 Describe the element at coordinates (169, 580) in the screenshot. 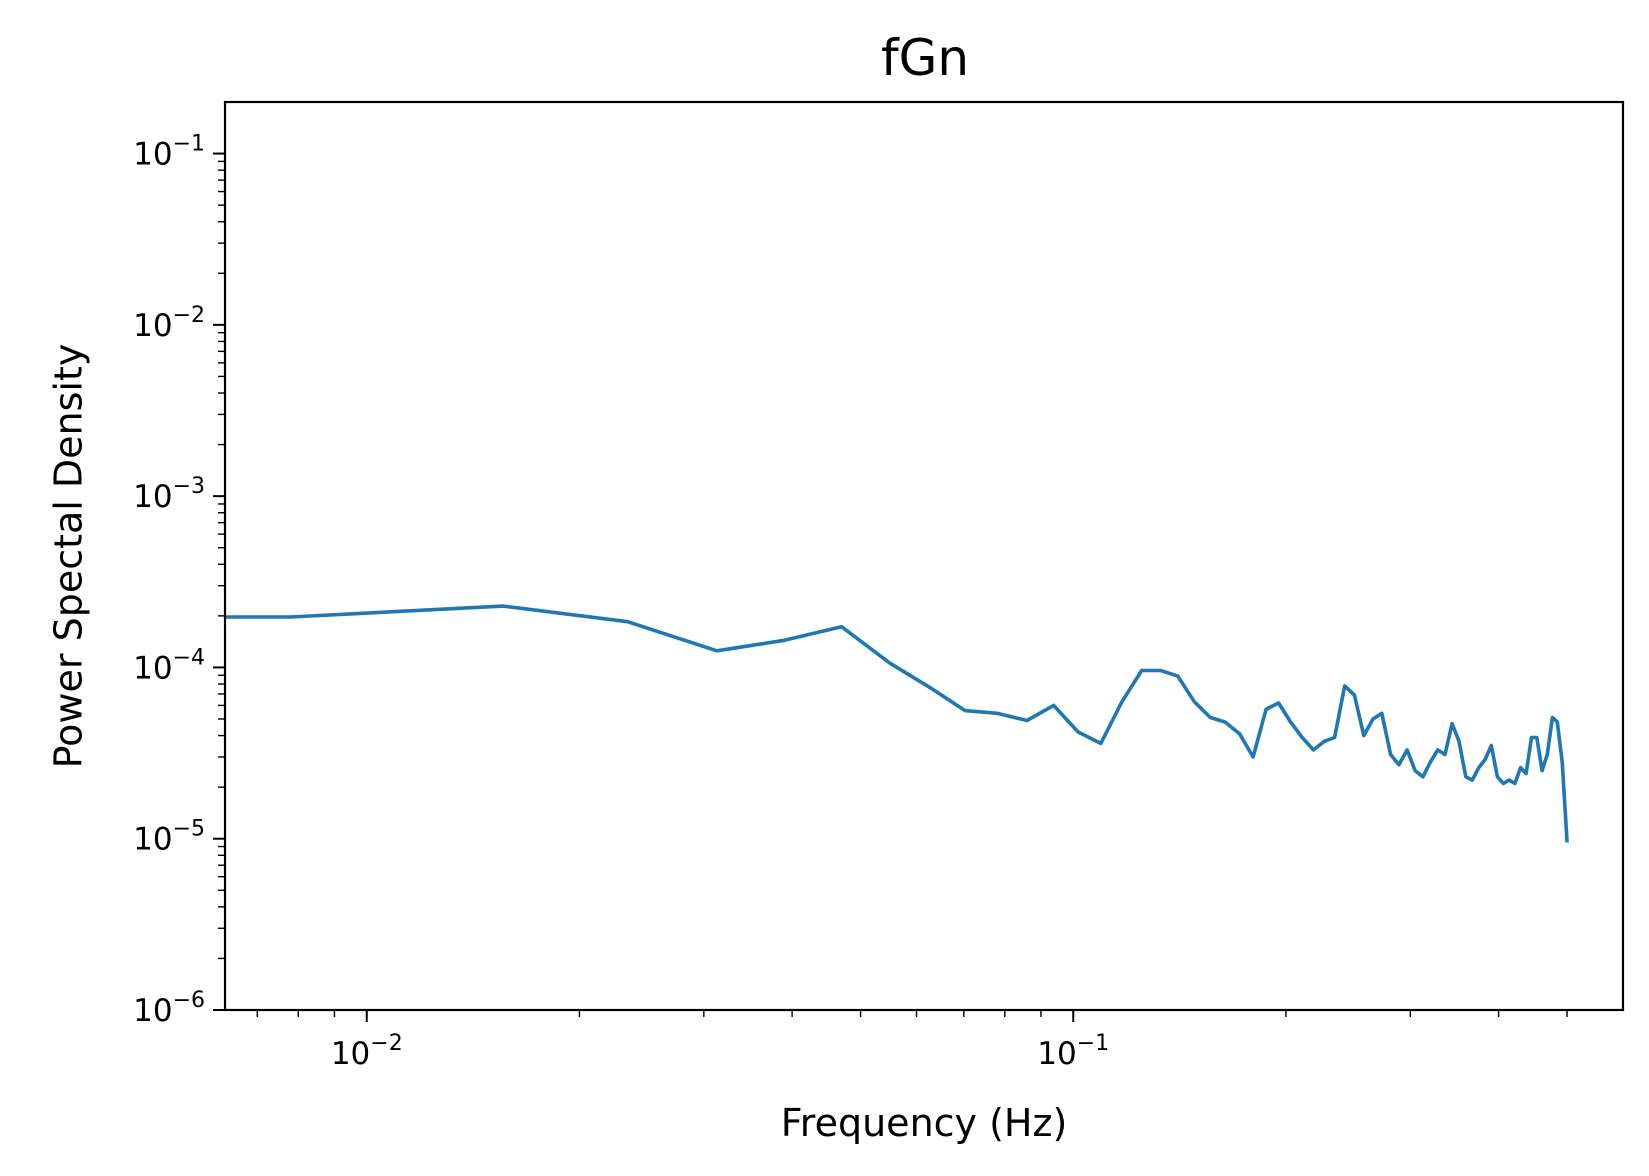

I see `y-tick-labels: 10⁻⁶ 10⁻⁵ 10⁻⁴ 10⁻³ 10⁻² 10⁻¹` at that location.